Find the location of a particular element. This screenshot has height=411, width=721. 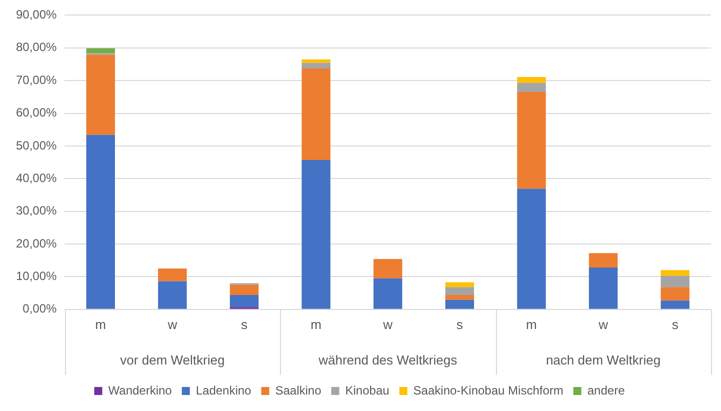

y-tick-label: 70,00% is located at coordinates (37, 79).